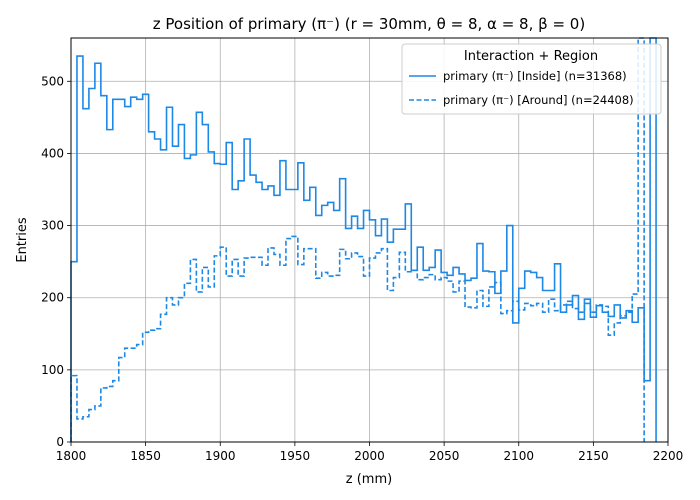 This screenshot has width=700, height=500. What do you see at coordinates (52, 370) in the screenshot?
I see `y-tick-label: 100` at bounding box center [52, 370].